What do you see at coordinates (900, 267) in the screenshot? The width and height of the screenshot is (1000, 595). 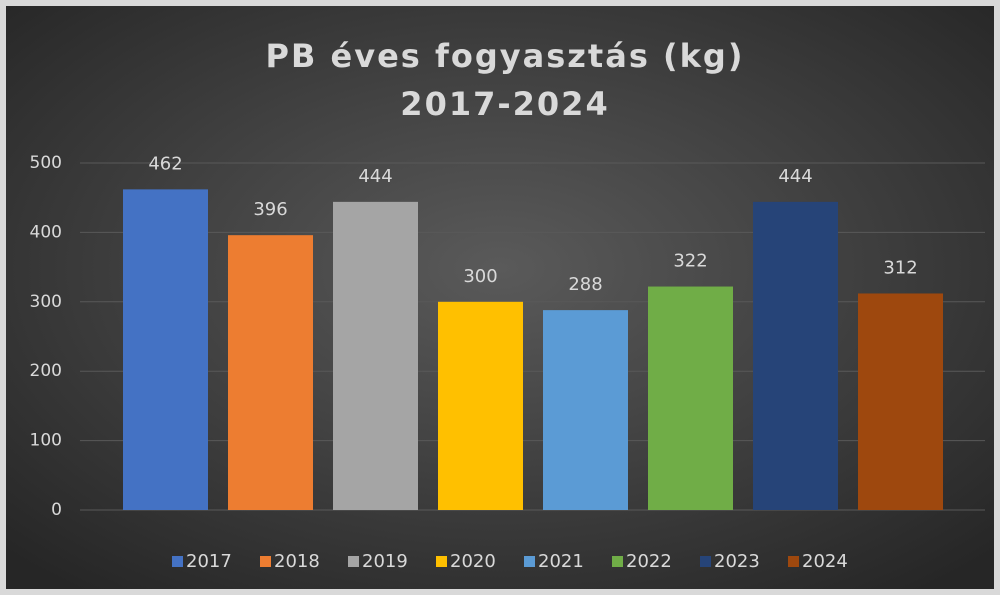 I see `data-label: 312` at bounding box center [900, 267].